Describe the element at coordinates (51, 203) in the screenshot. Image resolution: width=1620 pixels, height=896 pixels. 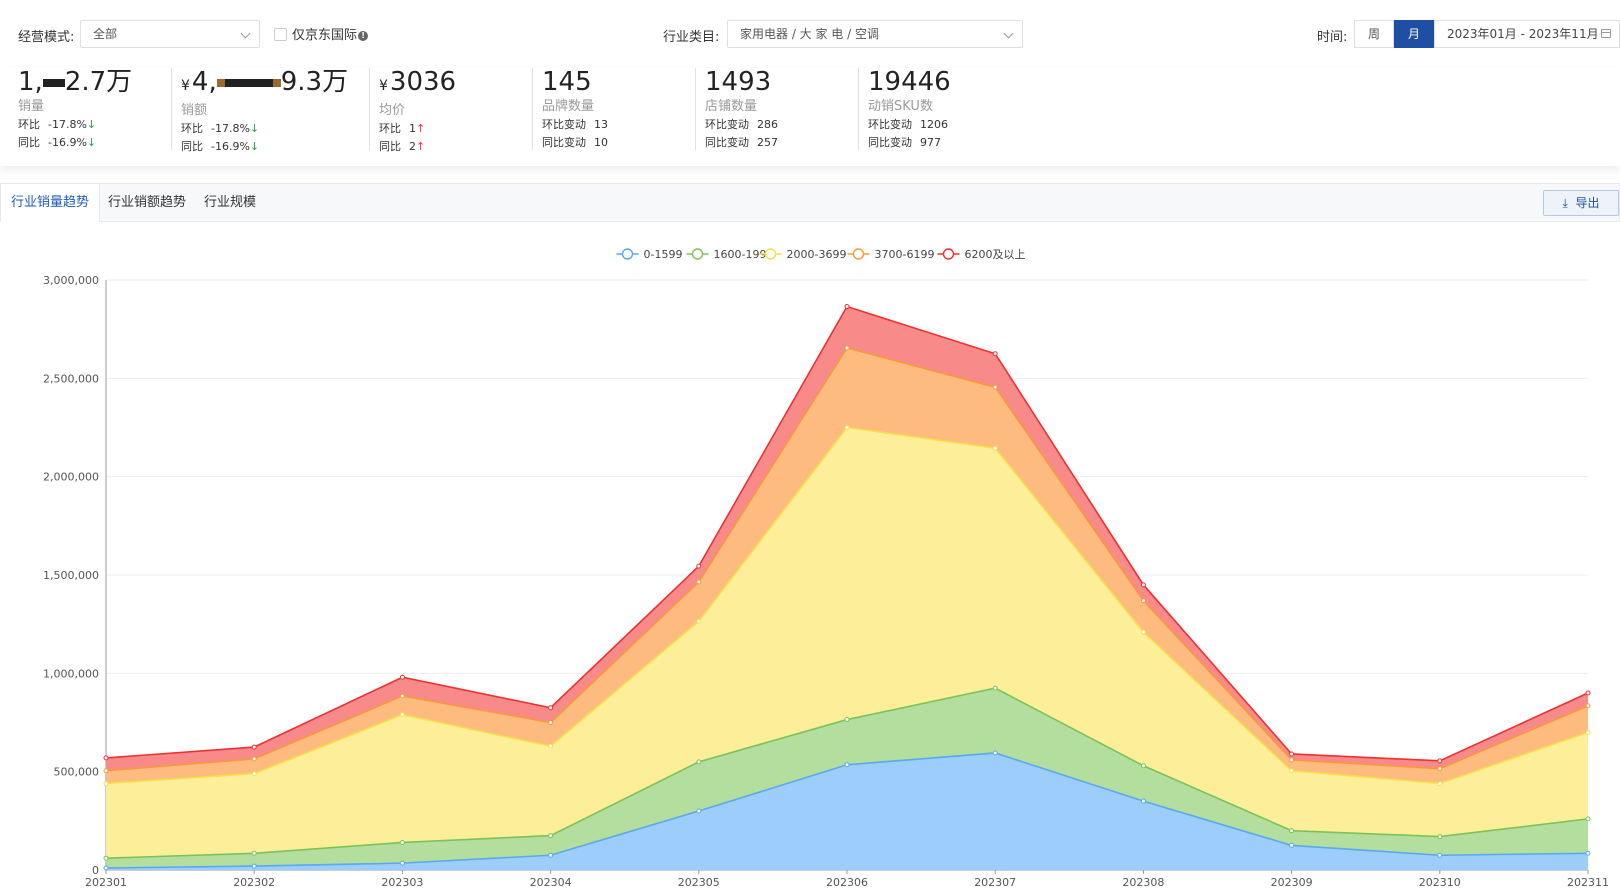
I see `tab-sales-volume-trend: 行业销量趋势` at that location.